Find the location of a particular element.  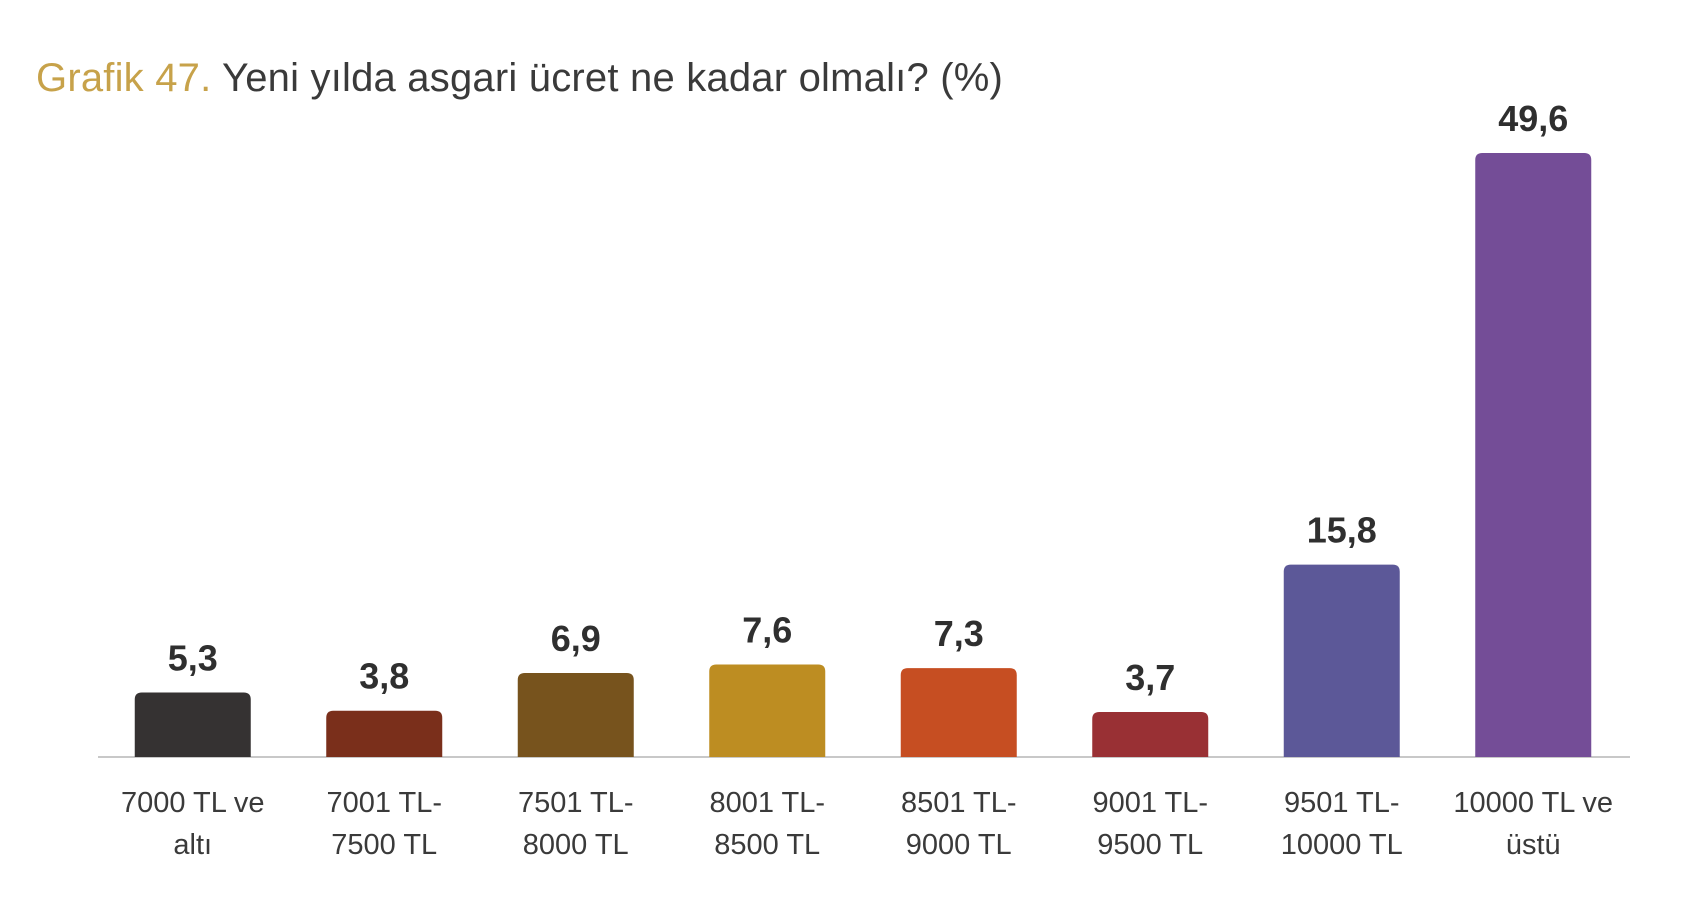

value-label-6: 15,8 is located at coordinates (1342, 530).